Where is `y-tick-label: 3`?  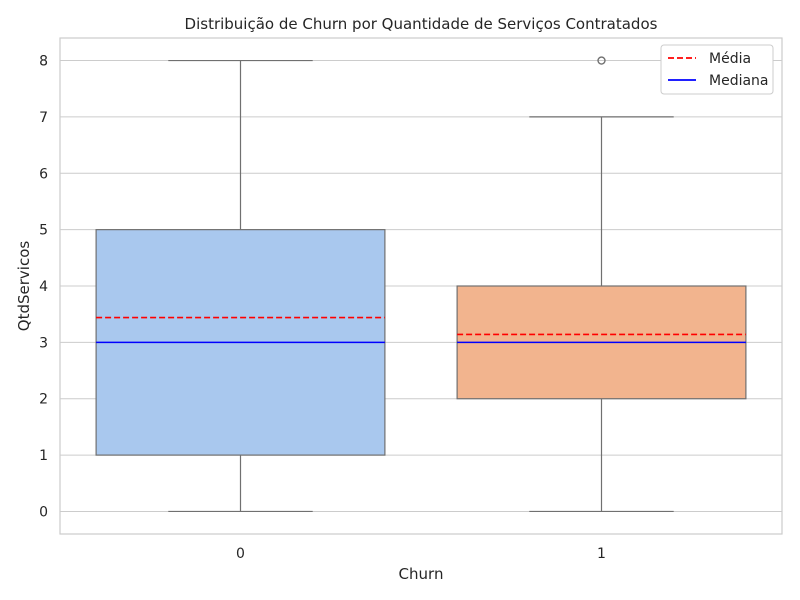 y-tick-label: 3 is located at coordinates (43, 343).